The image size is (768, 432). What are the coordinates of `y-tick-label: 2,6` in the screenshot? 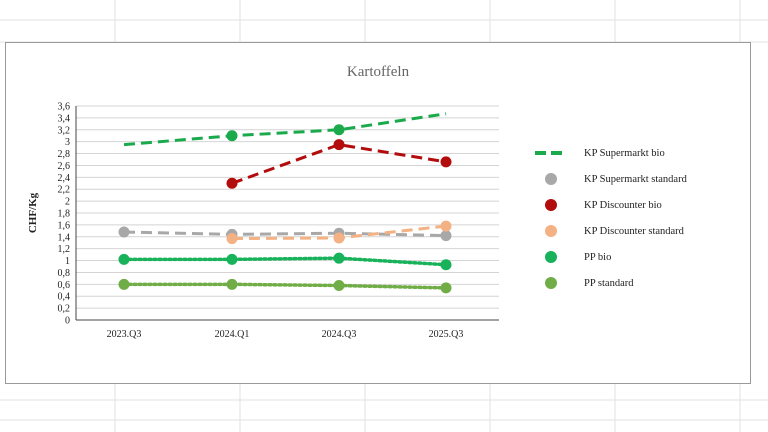 It's located at (64, 166).